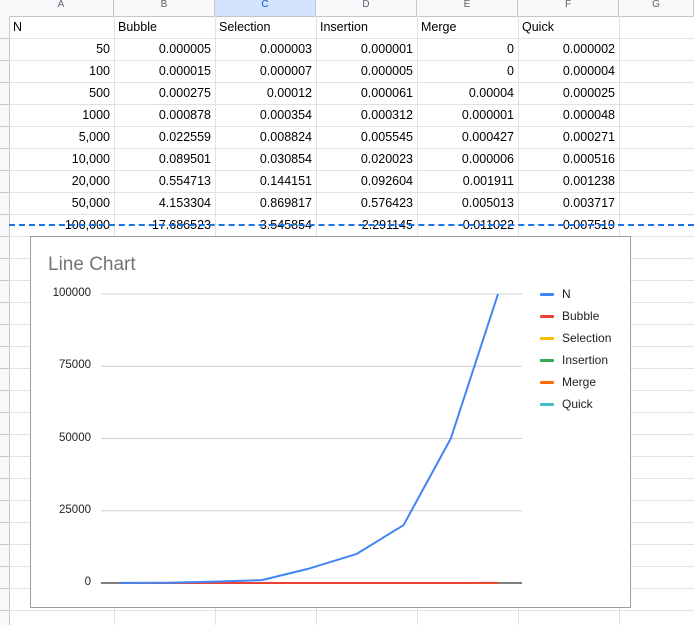  Describe the element at coordinates (588, 93) in the screenshot. I see `data-cell: 0.000025` at that location.